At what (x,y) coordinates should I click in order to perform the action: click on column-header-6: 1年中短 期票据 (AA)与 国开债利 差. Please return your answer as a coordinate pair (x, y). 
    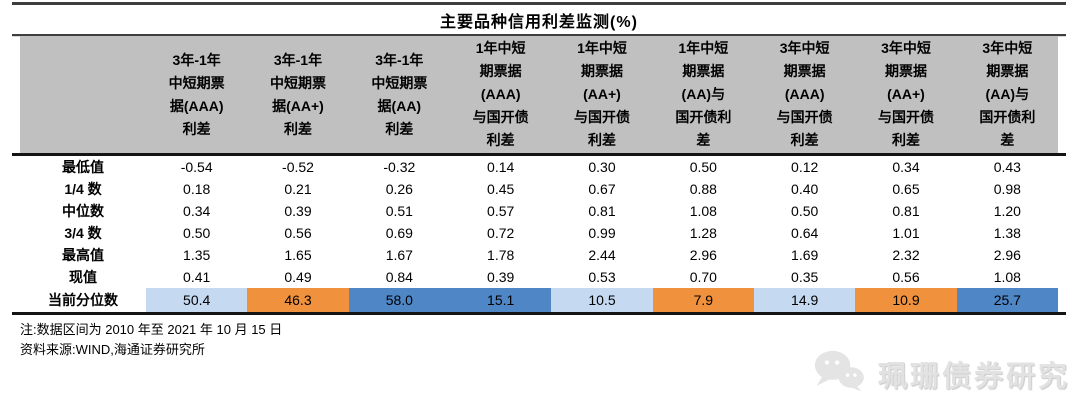
    Looking at the image, I should click on (703, 94).